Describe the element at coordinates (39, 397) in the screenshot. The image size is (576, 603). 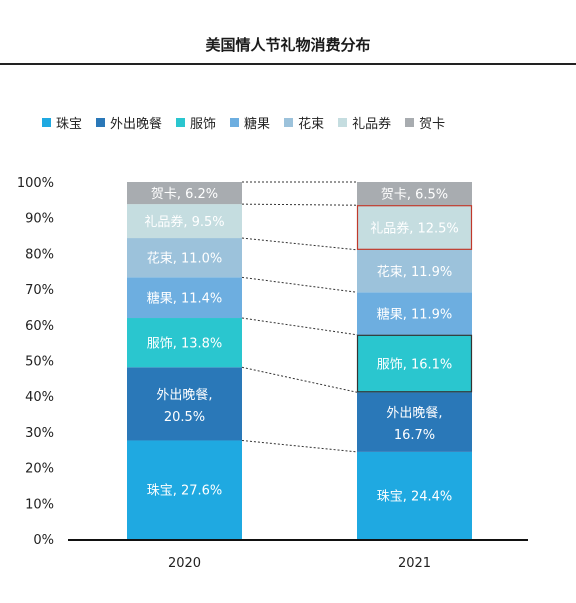
I see `y-tick-label: 40%` at that location.